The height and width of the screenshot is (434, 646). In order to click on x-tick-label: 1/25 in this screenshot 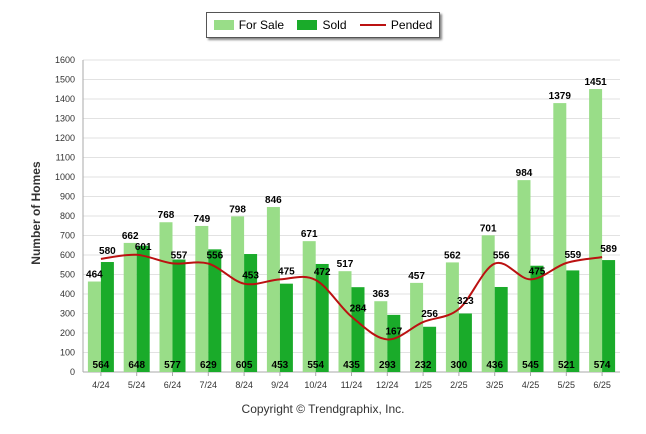, I will do `click(423, 385)`.